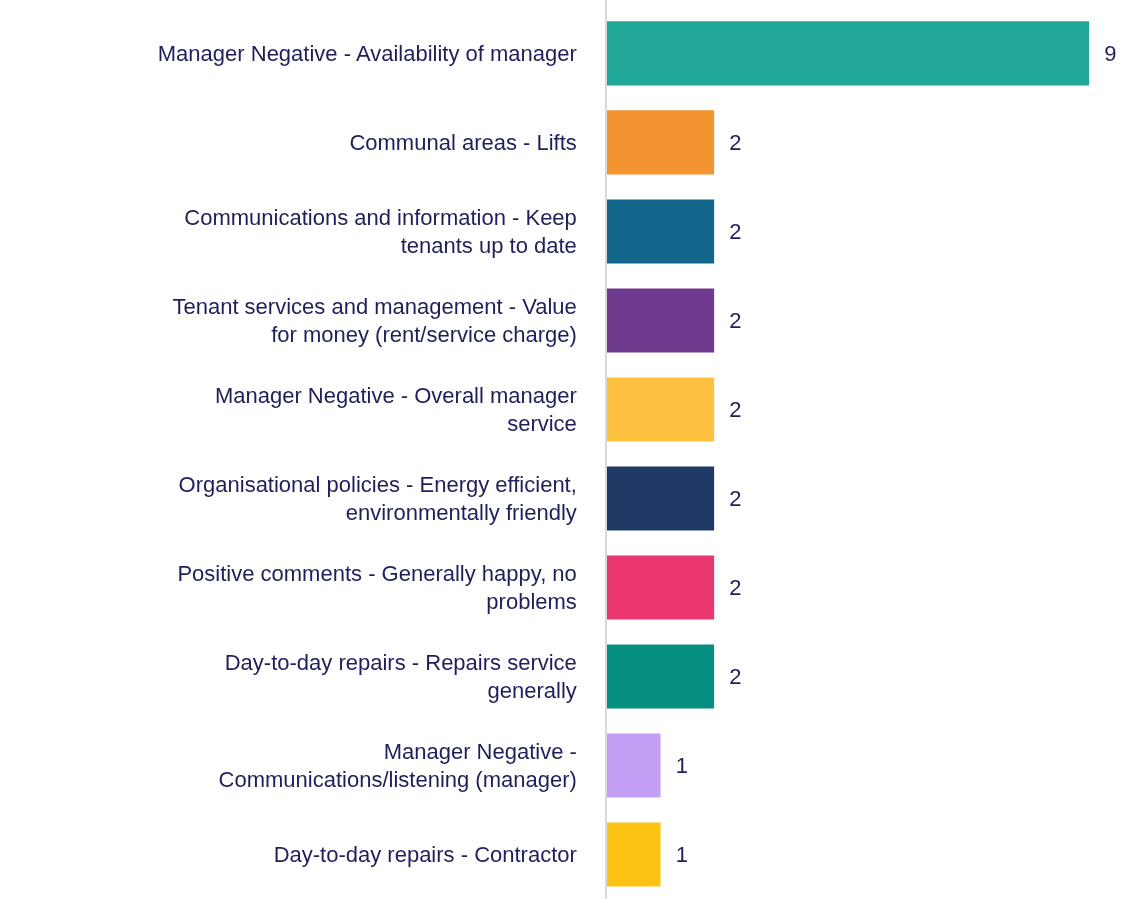 This screenshot has height=899, width=1148. What do you see at coordinates (374, 320) in the screenshot?
I see `y-tick-label: Tenant services and management - Value for money (rent/service charge)` at bounding box center [374, 320].